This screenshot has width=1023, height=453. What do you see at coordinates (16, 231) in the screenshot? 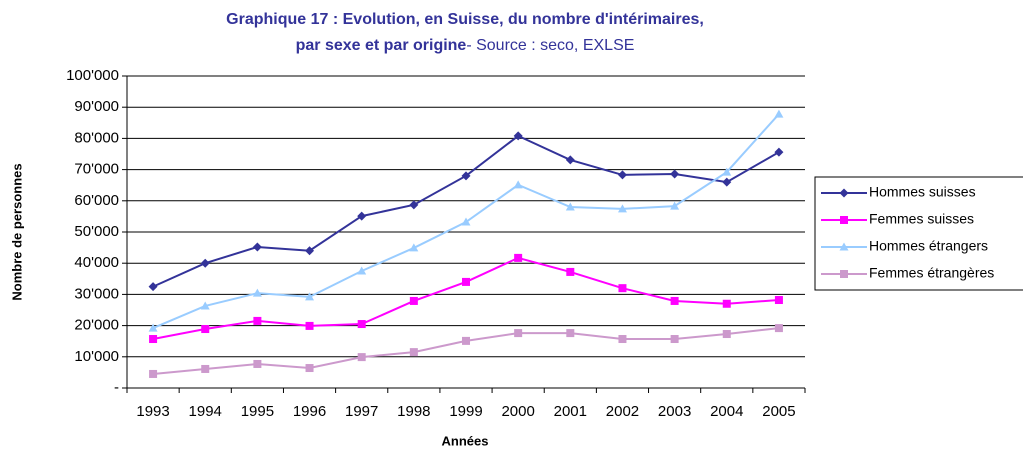
I see `y-axis-title: Nombre de personnes` at bounding box center [16, 231].